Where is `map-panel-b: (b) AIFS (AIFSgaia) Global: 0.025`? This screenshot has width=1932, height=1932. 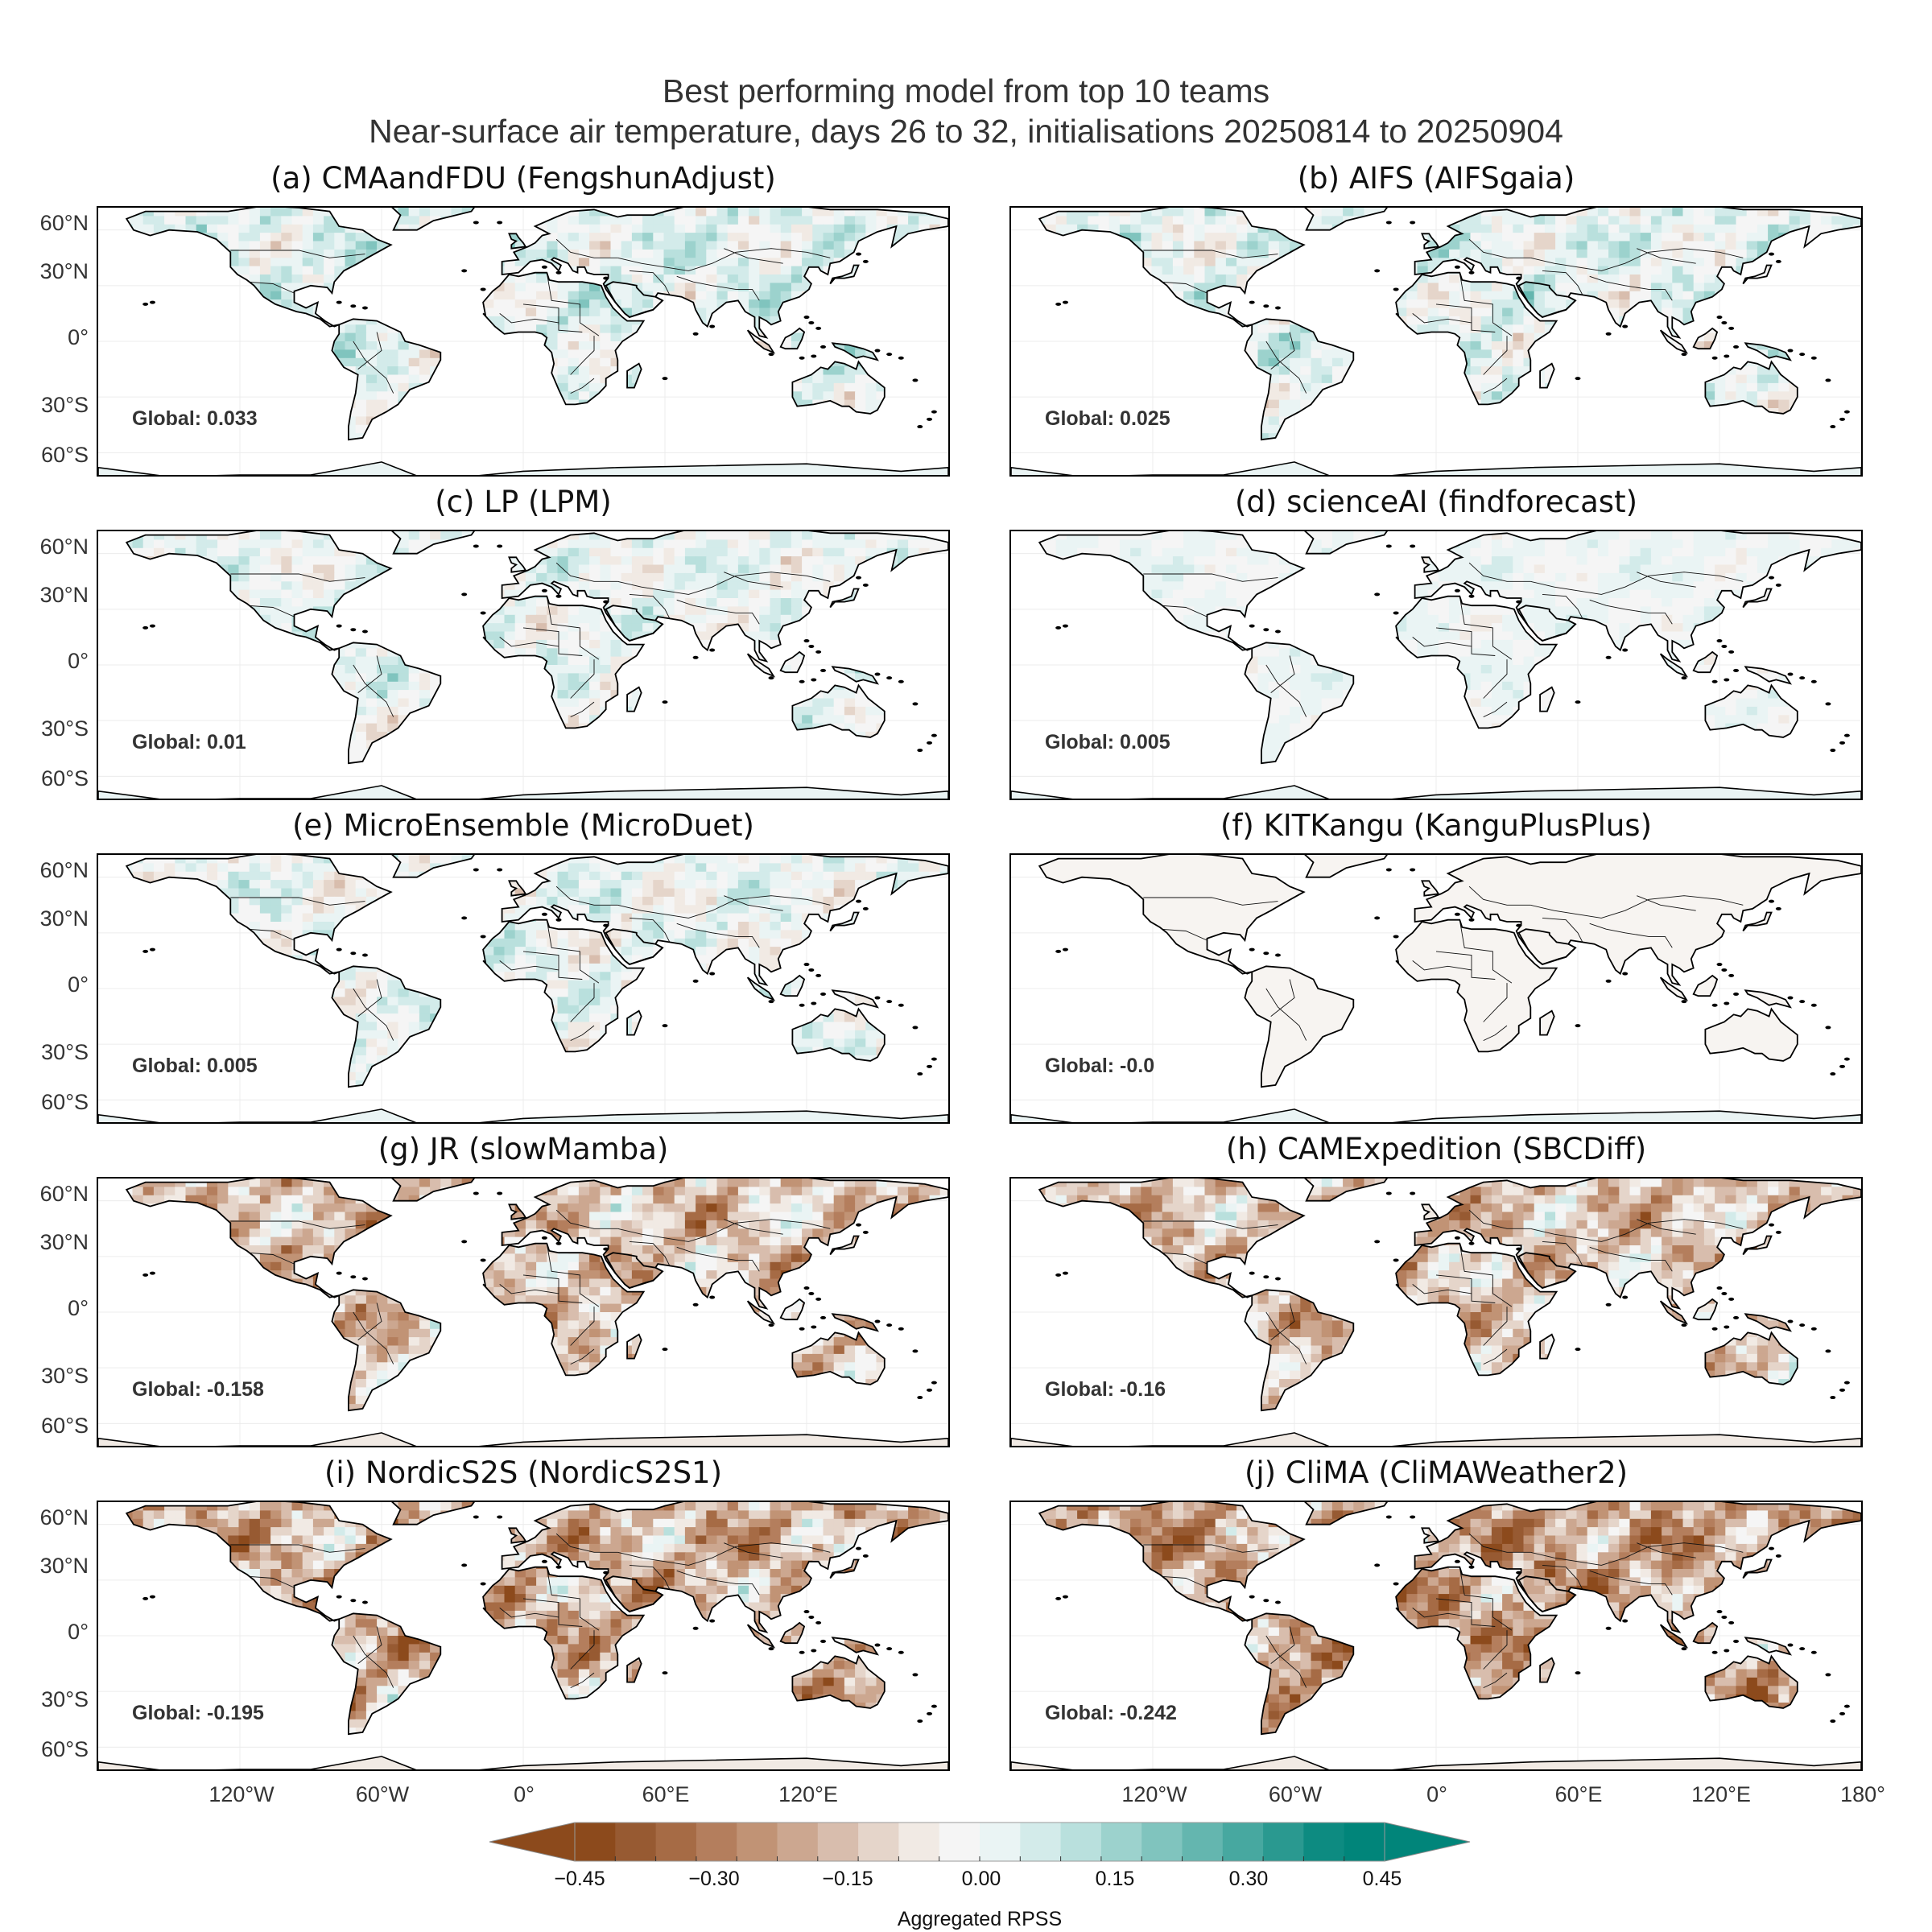 map-panel-b: (b) AIFS (AIFSgaia) Global: 0.025 is located at coordinates (1436, 319).